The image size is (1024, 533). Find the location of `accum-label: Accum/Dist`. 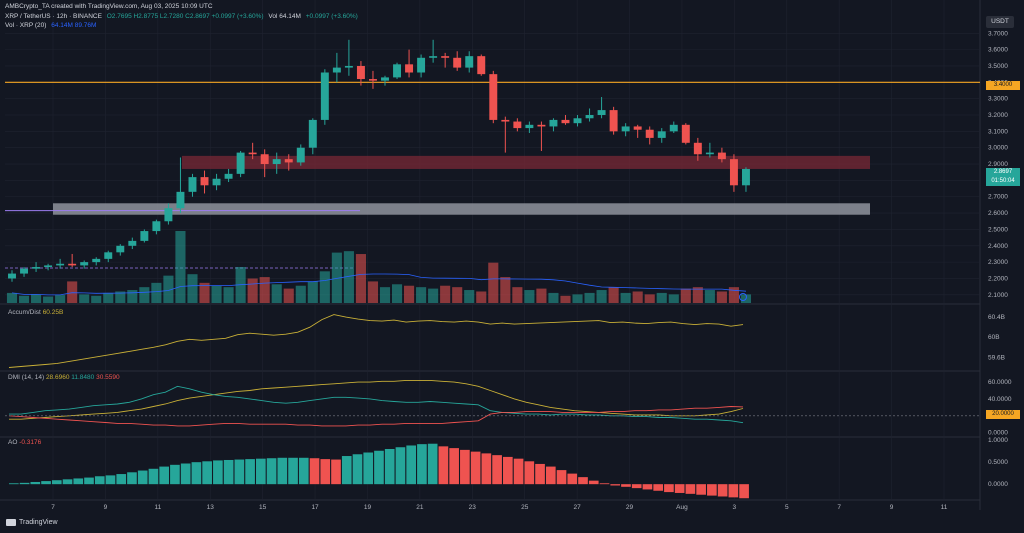

accum-label: Accum/Dist is located at coordinates (24, 312).